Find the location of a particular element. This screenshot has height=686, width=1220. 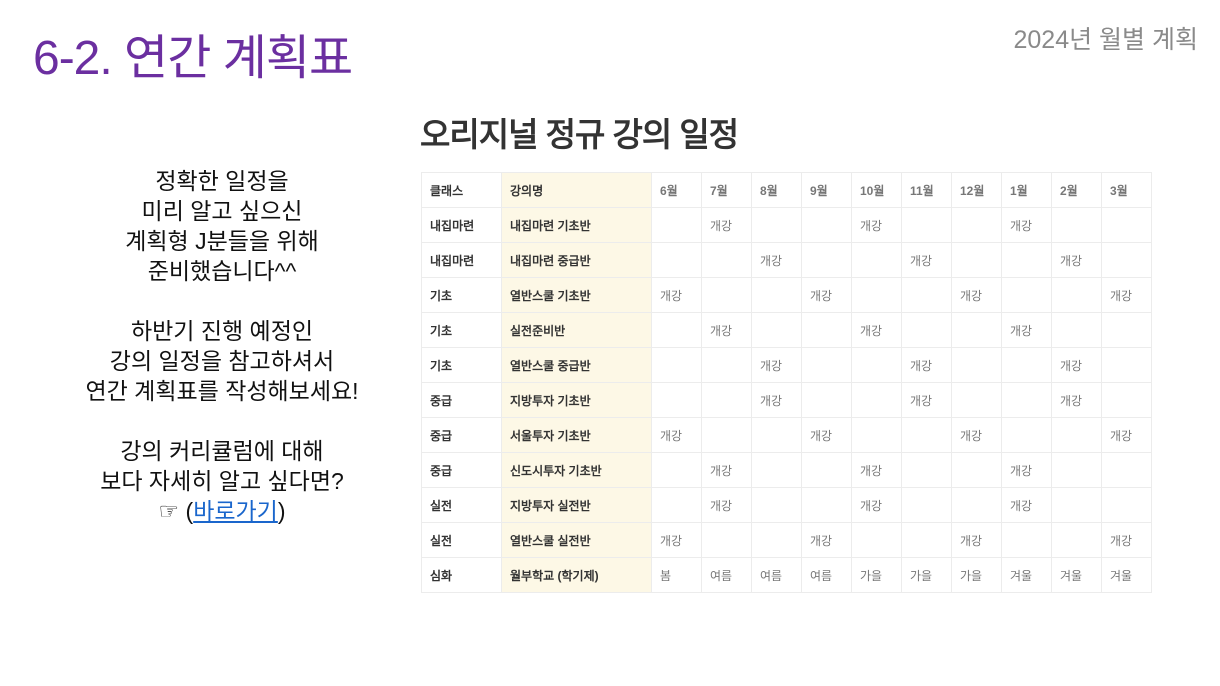

schedule-title: 오리지널 정규 강의 일정 is located at coordinates (579, 134).